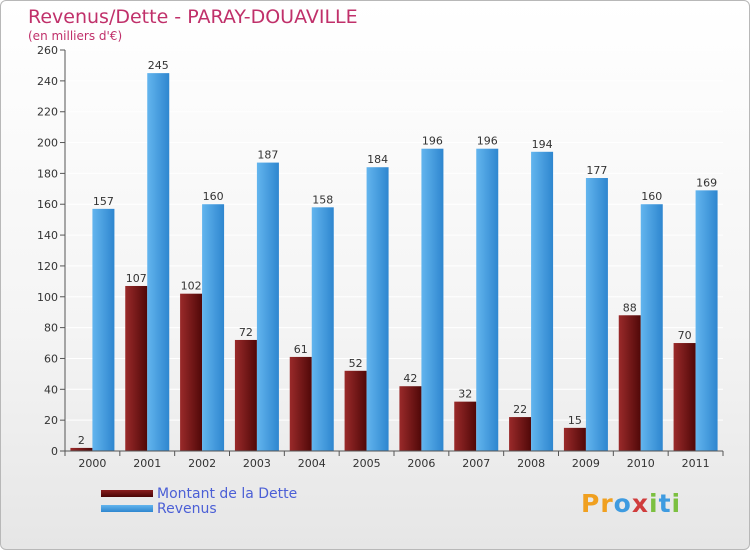 The width and height of the screenshot is (750, 550). Describe the element at coordinates (47, 173) in the screenshot. I see `y-tick-label: 180` at that location.